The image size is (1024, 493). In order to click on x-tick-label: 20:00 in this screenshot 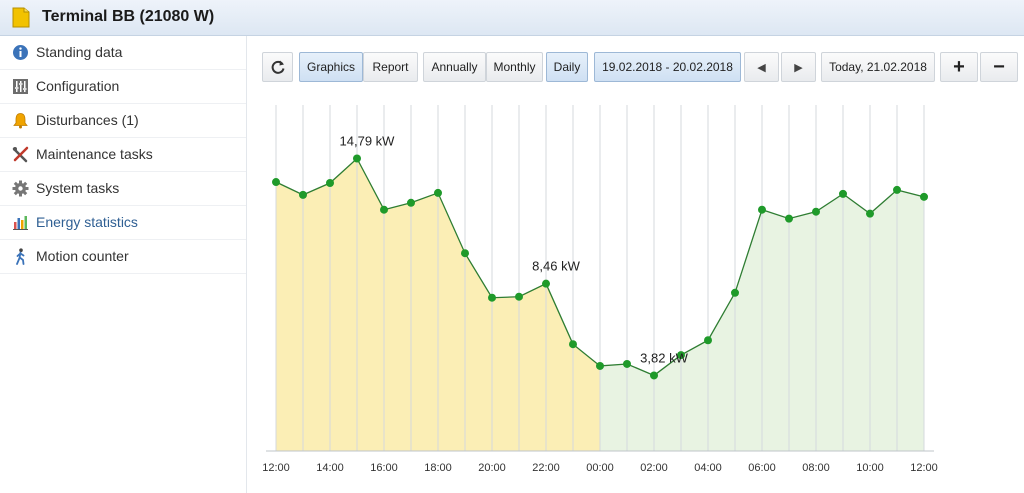, I will do `click(492, 468)`.